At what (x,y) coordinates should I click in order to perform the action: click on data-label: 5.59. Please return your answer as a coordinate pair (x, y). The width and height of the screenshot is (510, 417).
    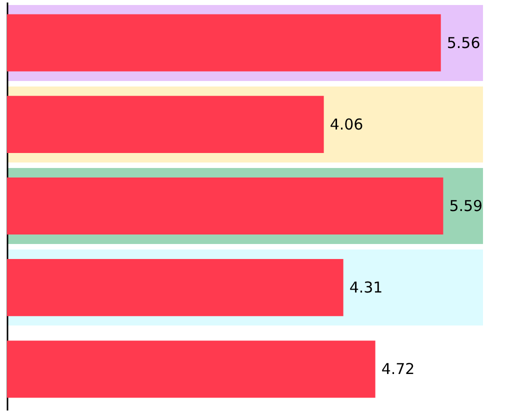
    Looking at the image, I should click on (466, 206).